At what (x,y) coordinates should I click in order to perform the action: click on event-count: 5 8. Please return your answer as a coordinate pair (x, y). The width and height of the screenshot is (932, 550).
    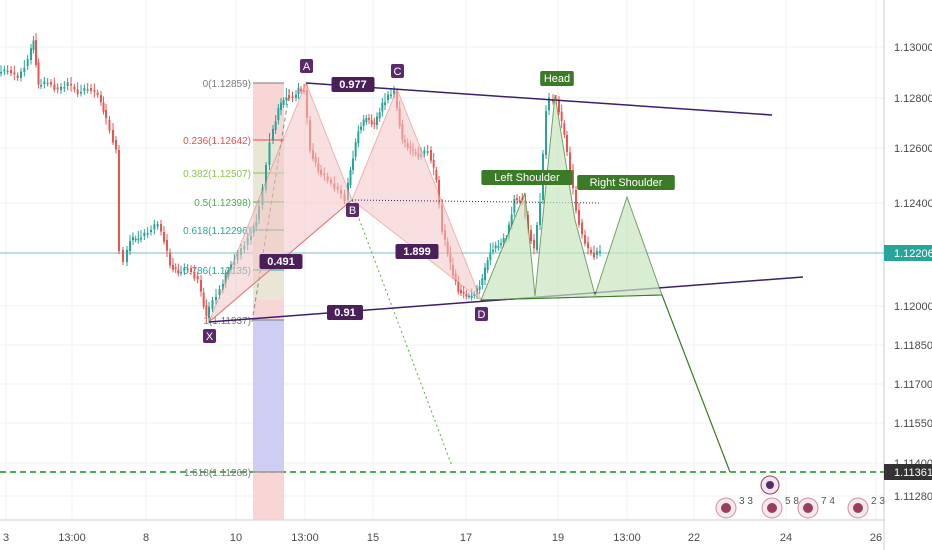
    Looking at the image, I should click on (792, 501).